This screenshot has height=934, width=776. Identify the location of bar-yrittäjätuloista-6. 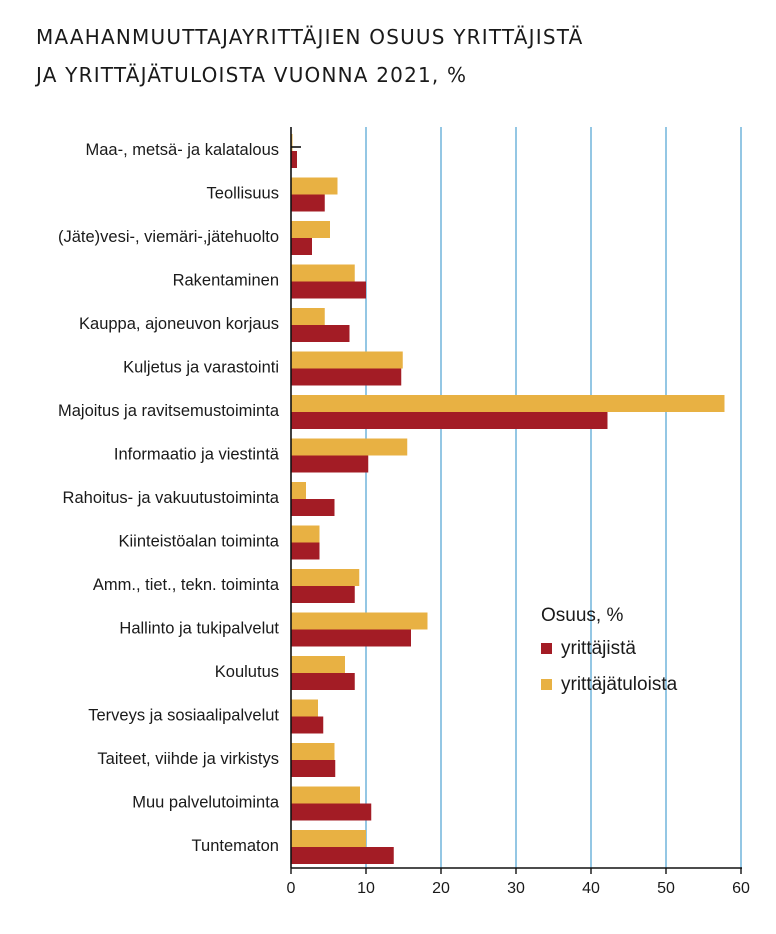
(508, 403).